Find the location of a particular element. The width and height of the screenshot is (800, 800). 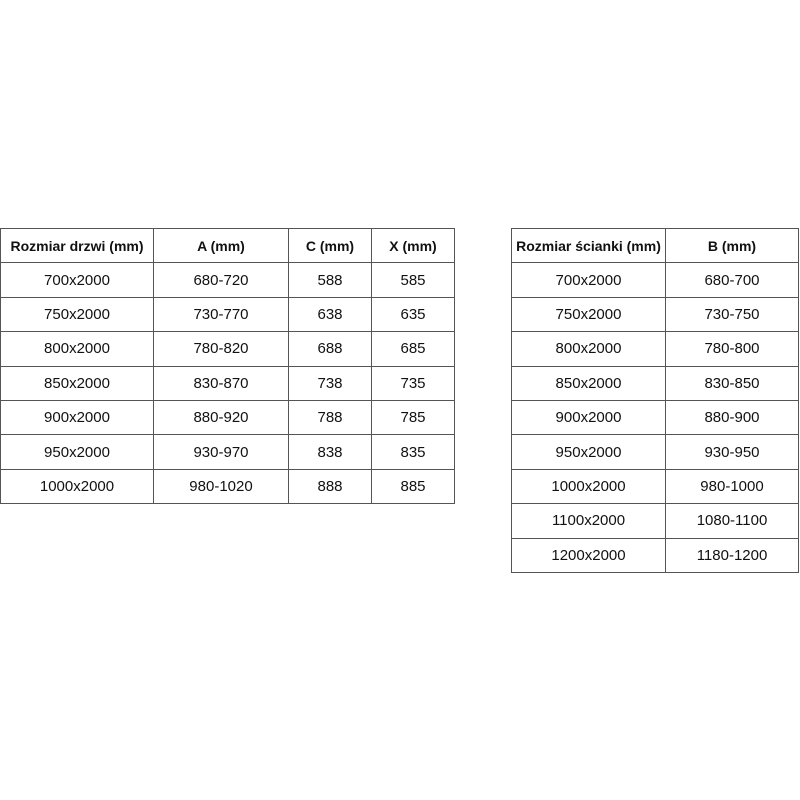

table-cell: 830-850 is located at coordinates (732, 383).